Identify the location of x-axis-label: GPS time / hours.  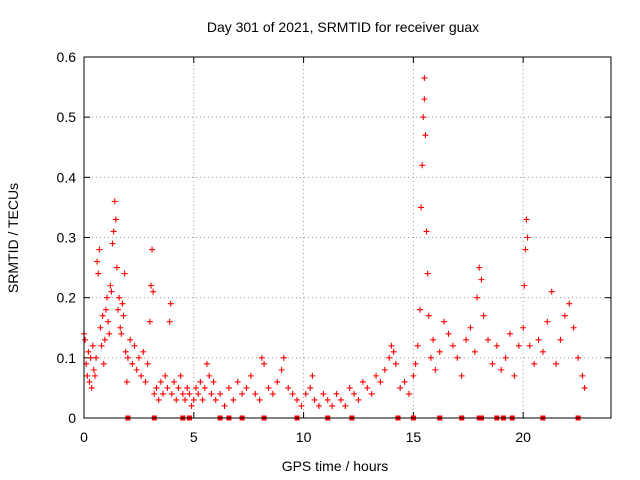
(335, 466).